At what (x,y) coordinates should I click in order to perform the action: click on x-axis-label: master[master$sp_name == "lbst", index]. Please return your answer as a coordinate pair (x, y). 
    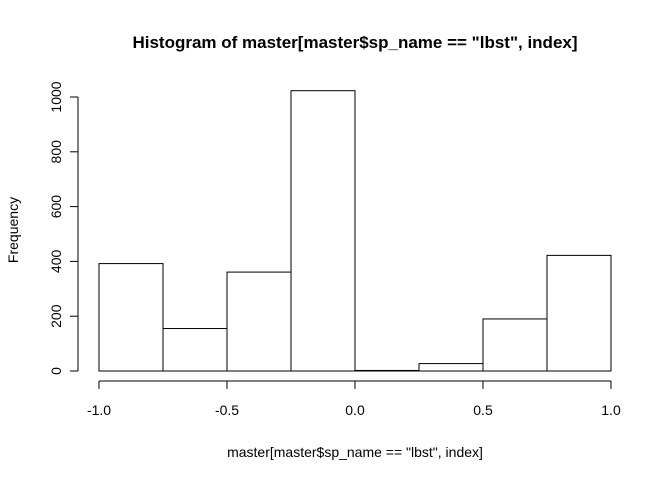
    Looking at the image, I should click on (355, 452).